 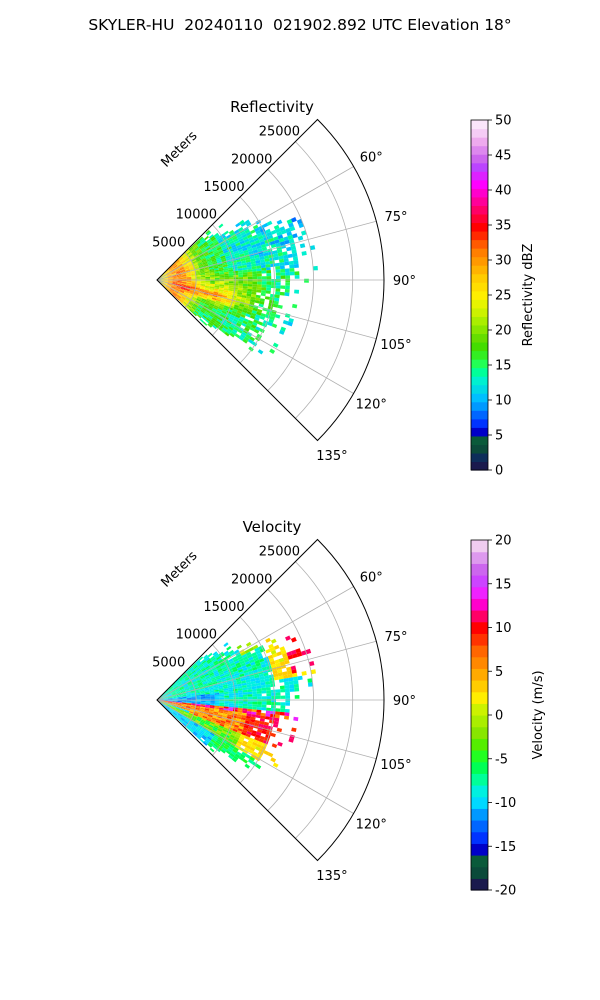 What do you see at coordinates (251, 579) in the screenshot?
I see `range-tick-label: 20000` at bounding box center [251, 579].